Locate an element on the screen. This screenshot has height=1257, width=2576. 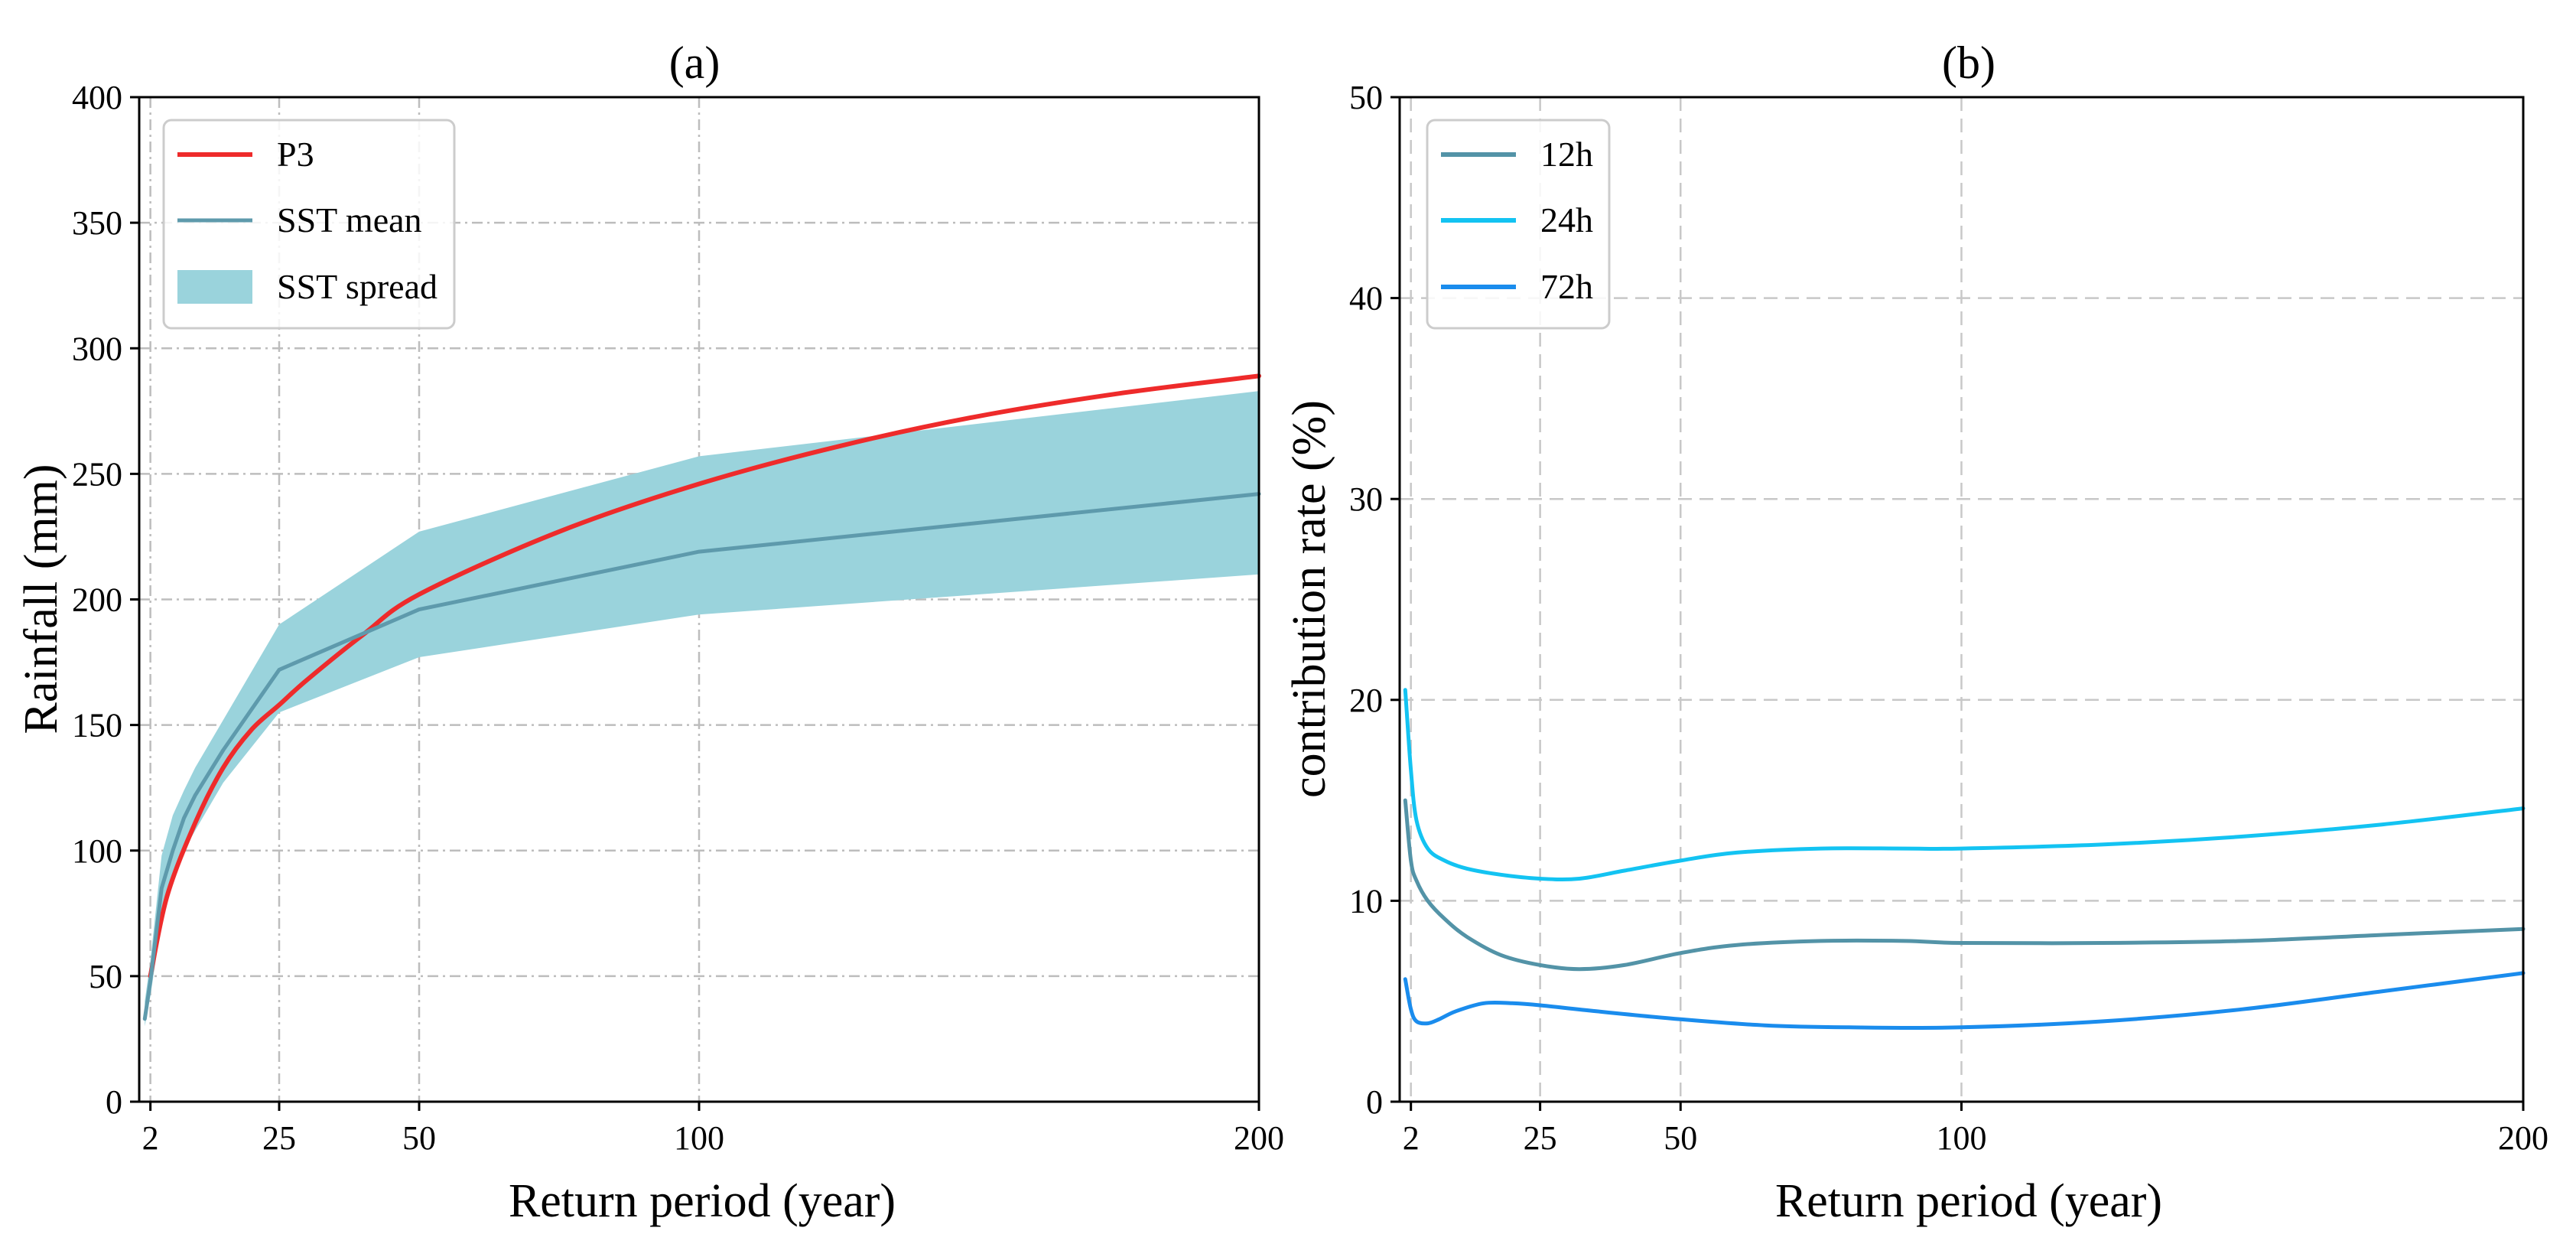
y-tick-label: 150 is located at coordinates (97, 725).